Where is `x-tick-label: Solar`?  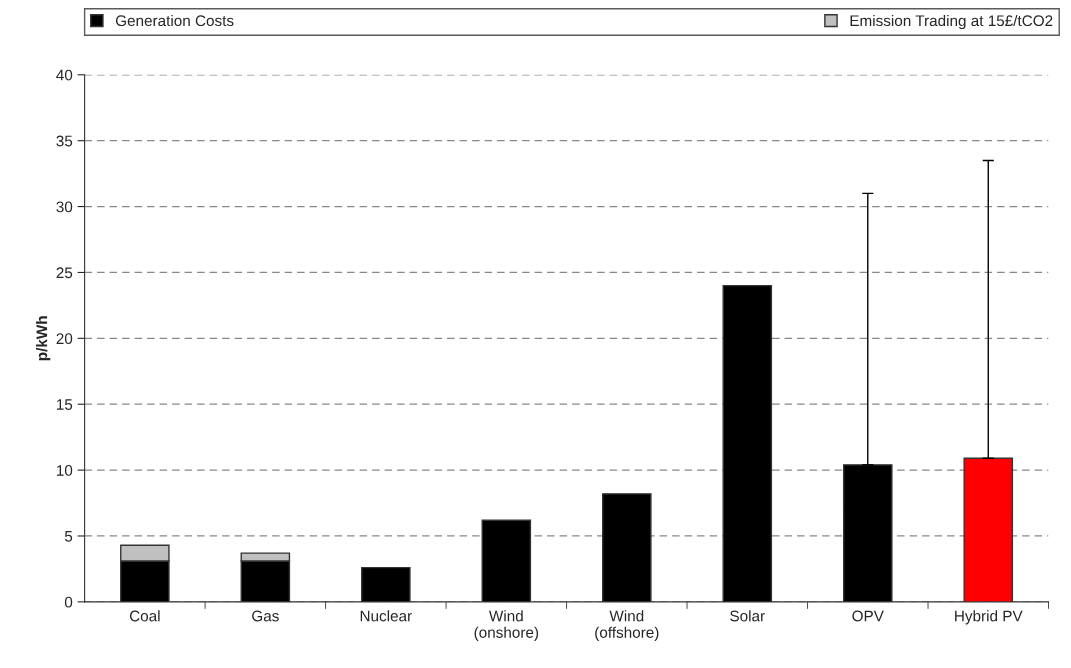 x-tick-label: Solar is located at coordinates (747, 616).